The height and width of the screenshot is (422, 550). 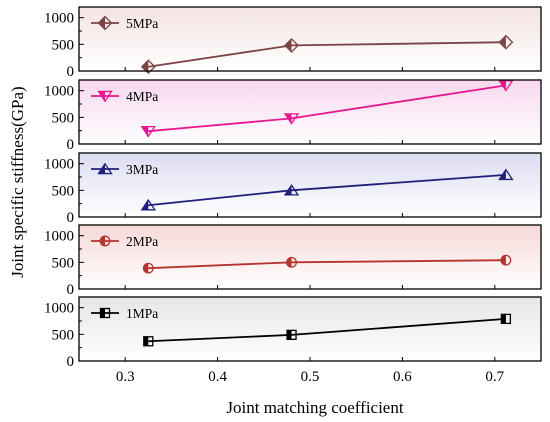 What do you see at coordinates (124, 23) in the screenshot?
I see `legend-5MPa: 5MPa` at bounding box center [124, 23].